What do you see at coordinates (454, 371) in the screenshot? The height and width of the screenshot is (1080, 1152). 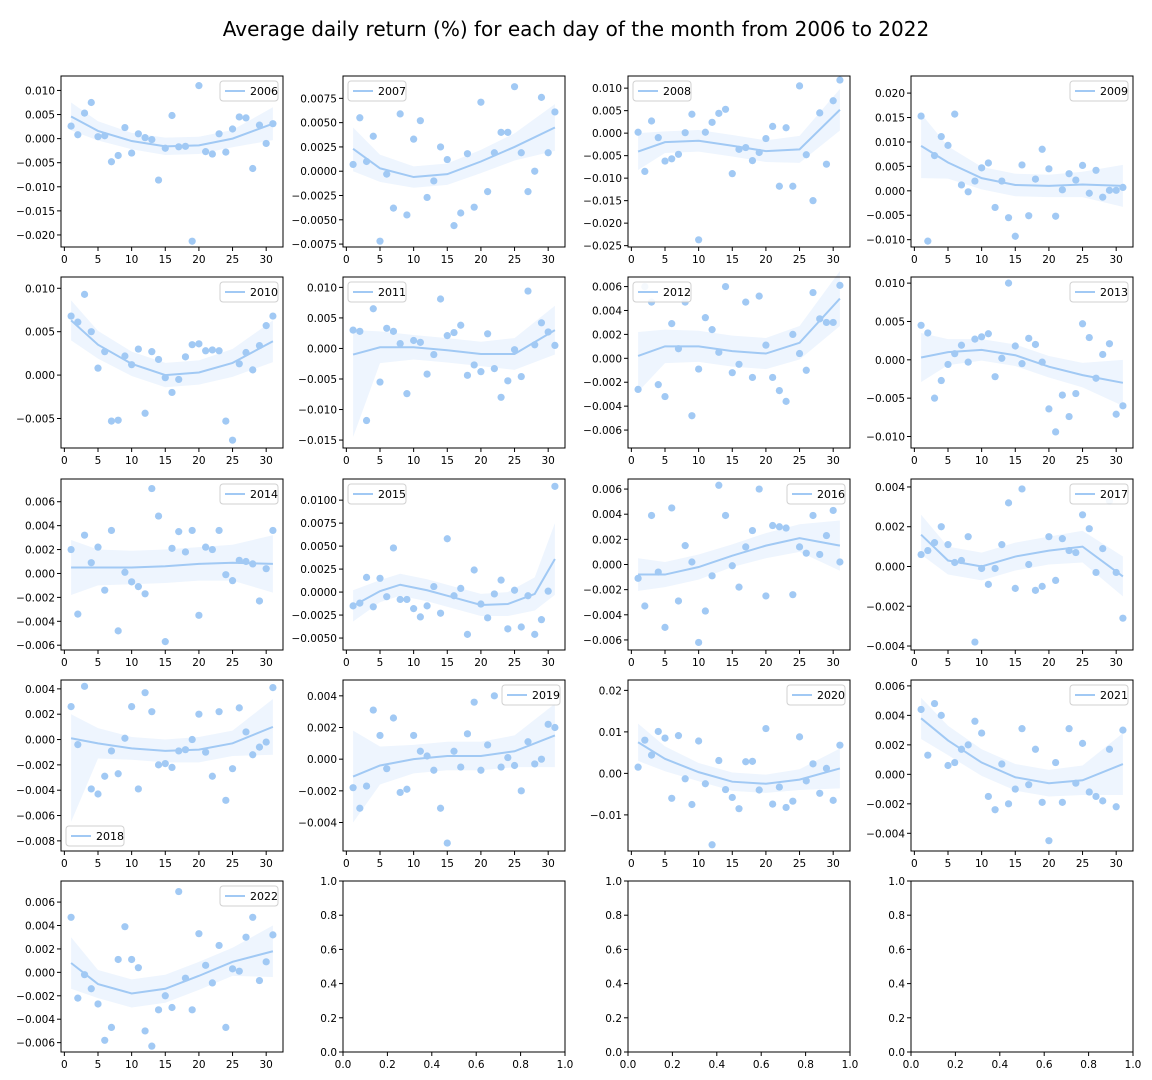 I see `confidence-band` at bounding box center [454, 371].